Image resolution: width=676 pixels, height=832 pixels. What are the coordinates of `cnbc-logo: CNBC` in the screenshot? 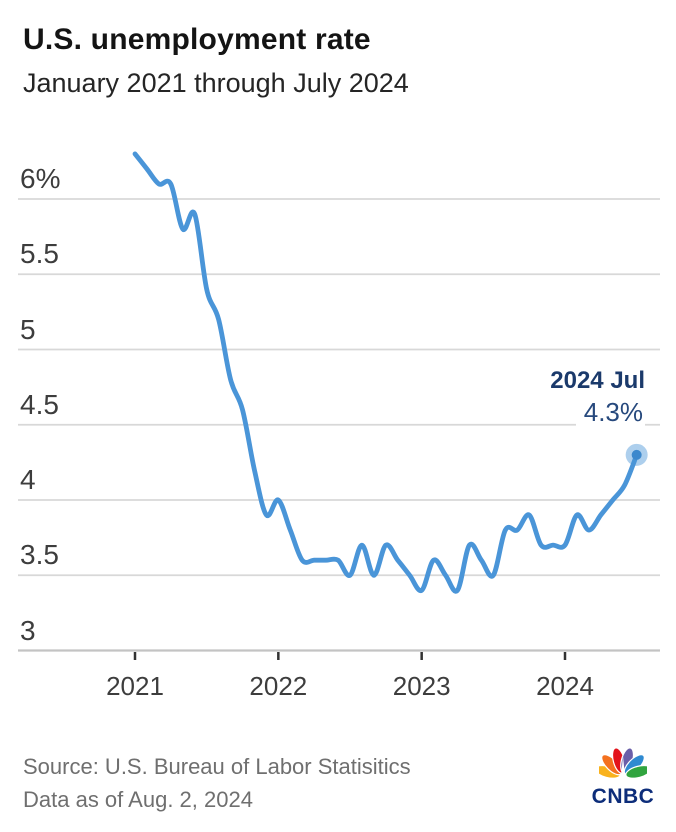 It's located at (623, 775).